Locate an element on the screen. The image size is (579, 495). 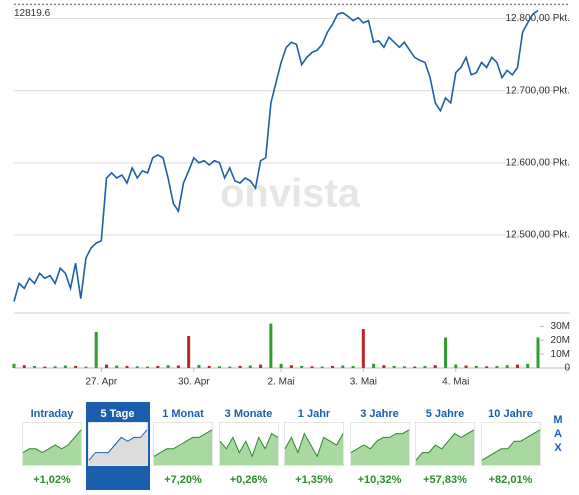
period-change: +1,35% is located at coordinates (314, 480).